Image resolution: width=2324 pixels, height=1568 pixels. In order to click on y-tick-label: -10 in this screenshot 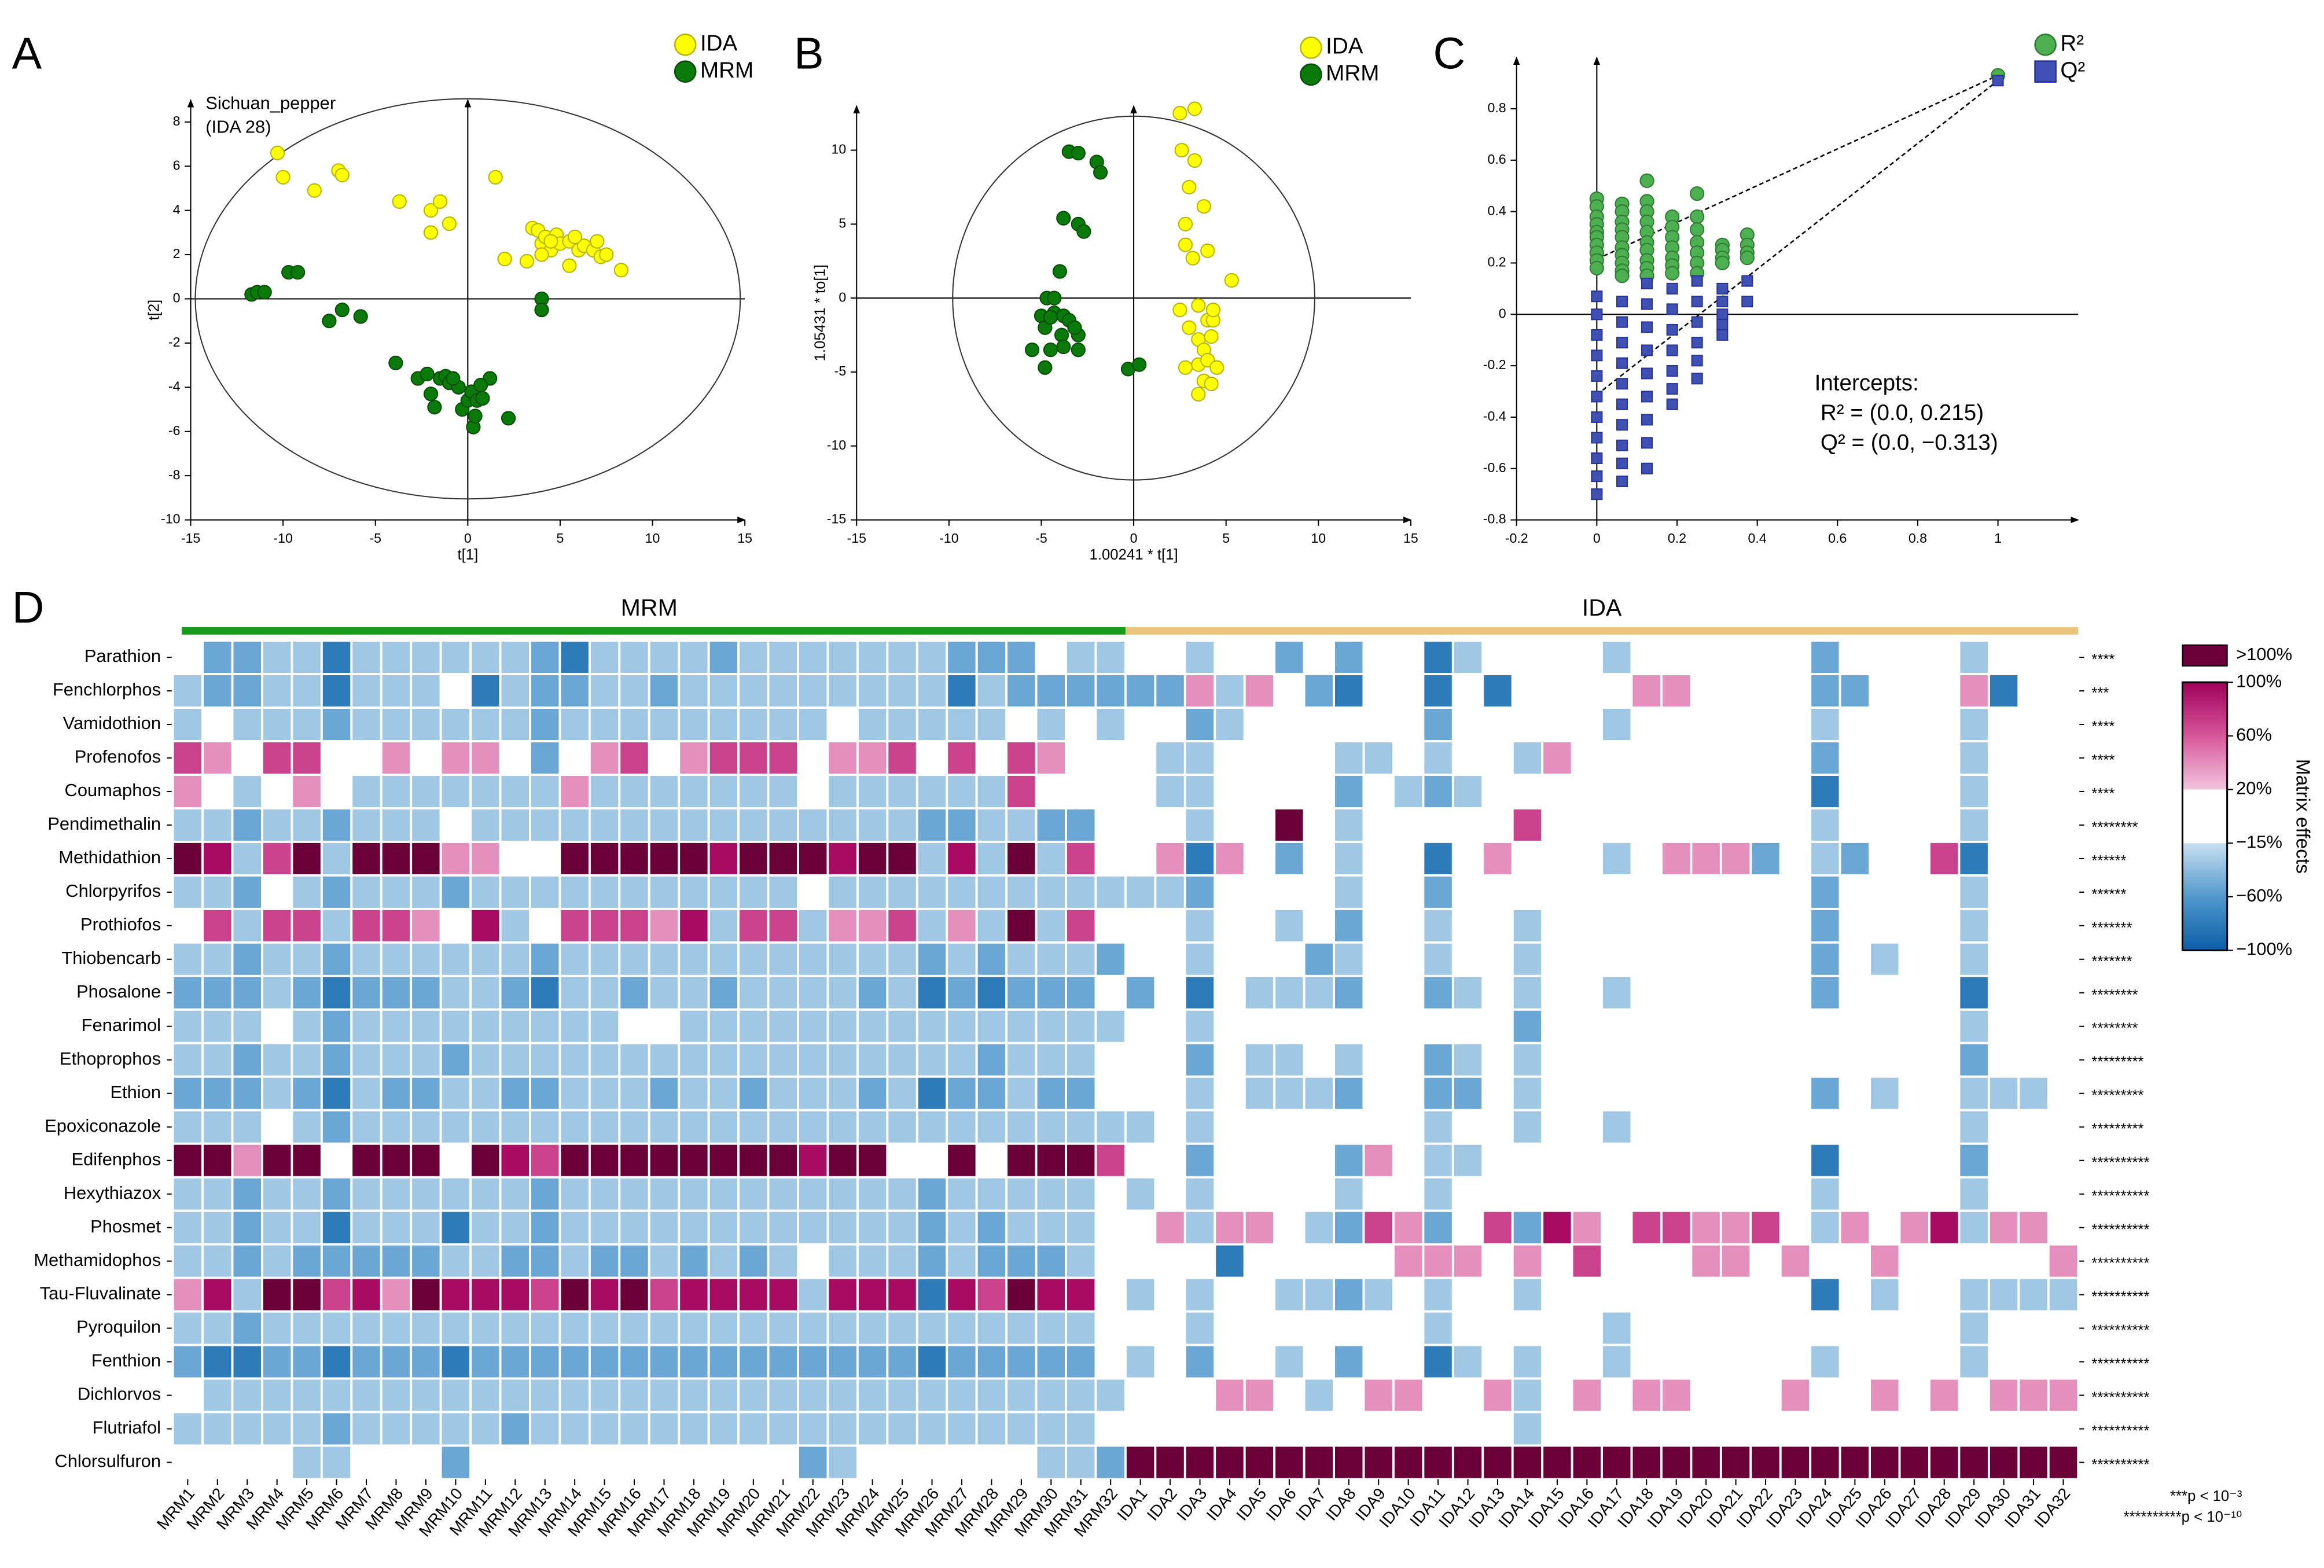, I will do `click(837, 444)`.